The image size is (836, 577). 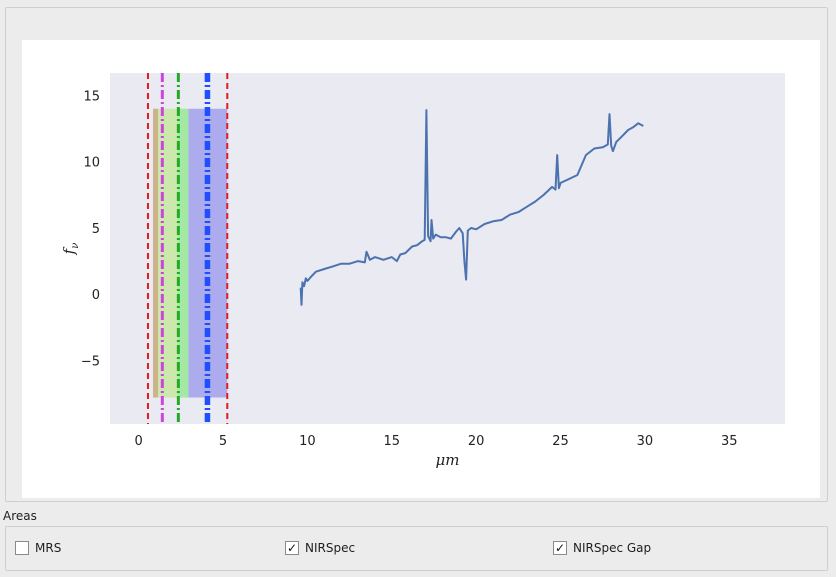 I want to click on mrs-checkbox: MRS, so click(x=38, y=548).